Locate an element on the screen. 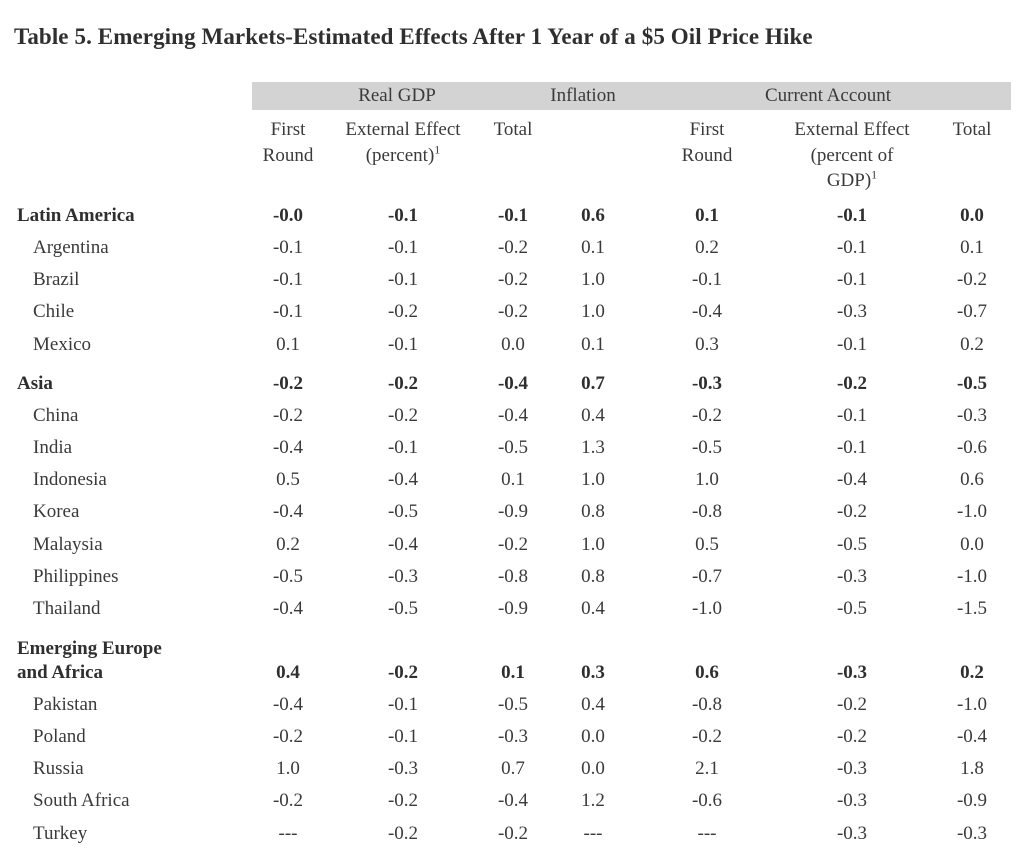 This screenshot has height=858, width=1024. table-row: Russia 1.0 -0.3 0.7 0.0 2.1 -0.3 1.8 is located at coordinates (512, 774).